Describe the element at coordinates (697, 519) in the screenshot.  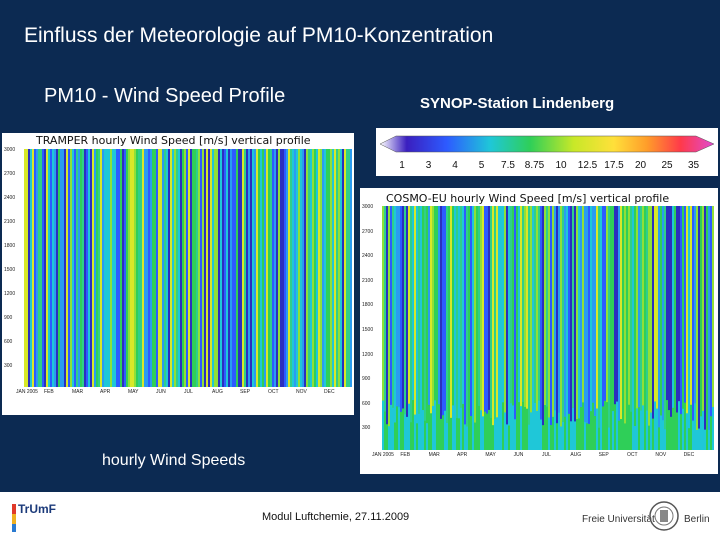
I see `fu-logo-text-berlin: Berlin` at that location.